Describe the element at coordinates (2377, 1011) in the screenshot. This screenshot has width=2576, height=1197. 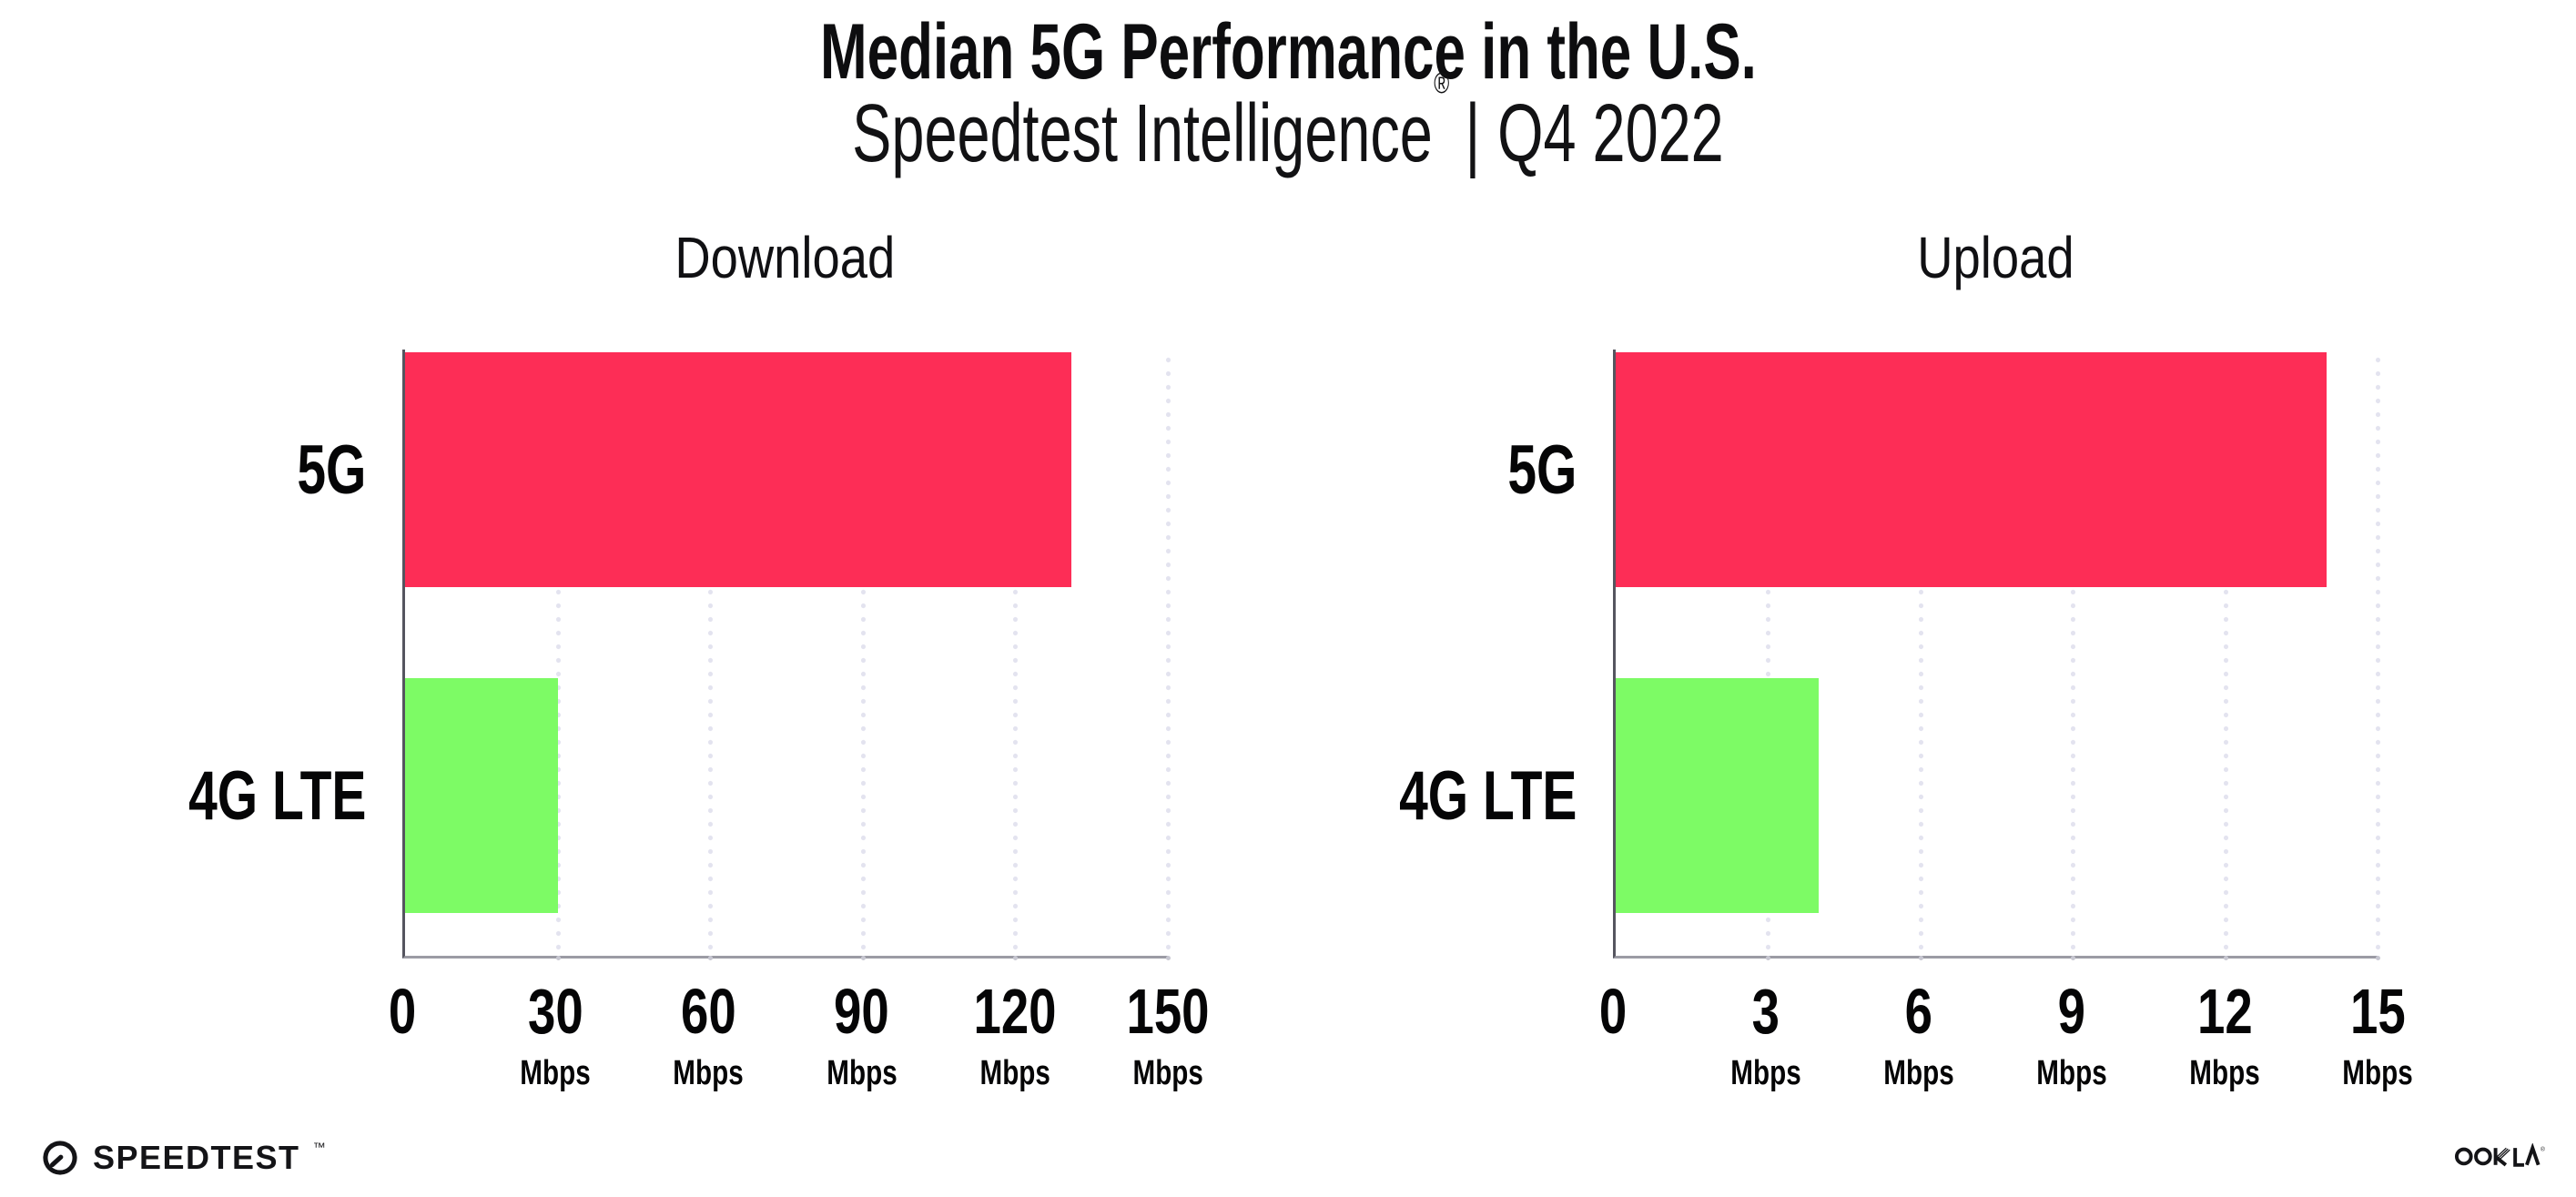
I see `x-axis-tick-value: 15` at that location.